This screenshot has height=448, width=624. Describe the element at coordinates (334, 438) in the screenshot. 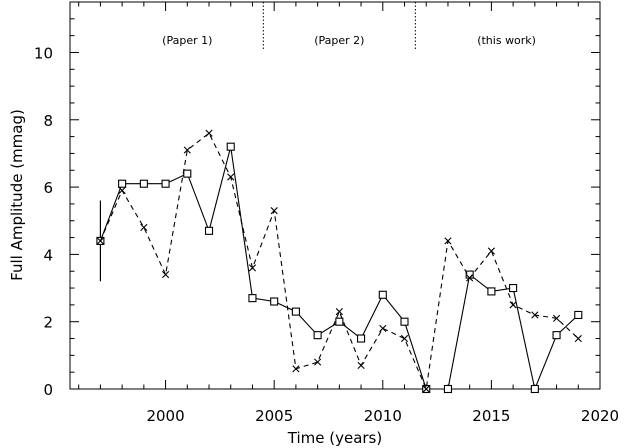

I see `x-axis-title: Time (years)` at that location.